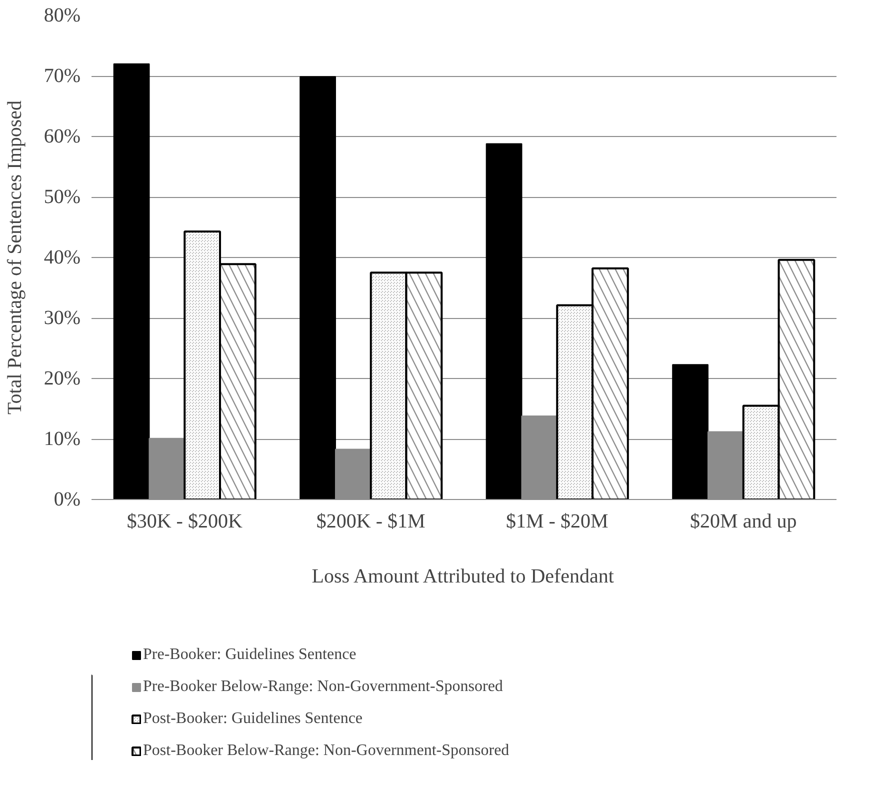 The height and width of the screenshot is (797, 871). Describe the element at coordinates (62, 15) in the screenshot. I see `y-tick-label: 80%` at that location.